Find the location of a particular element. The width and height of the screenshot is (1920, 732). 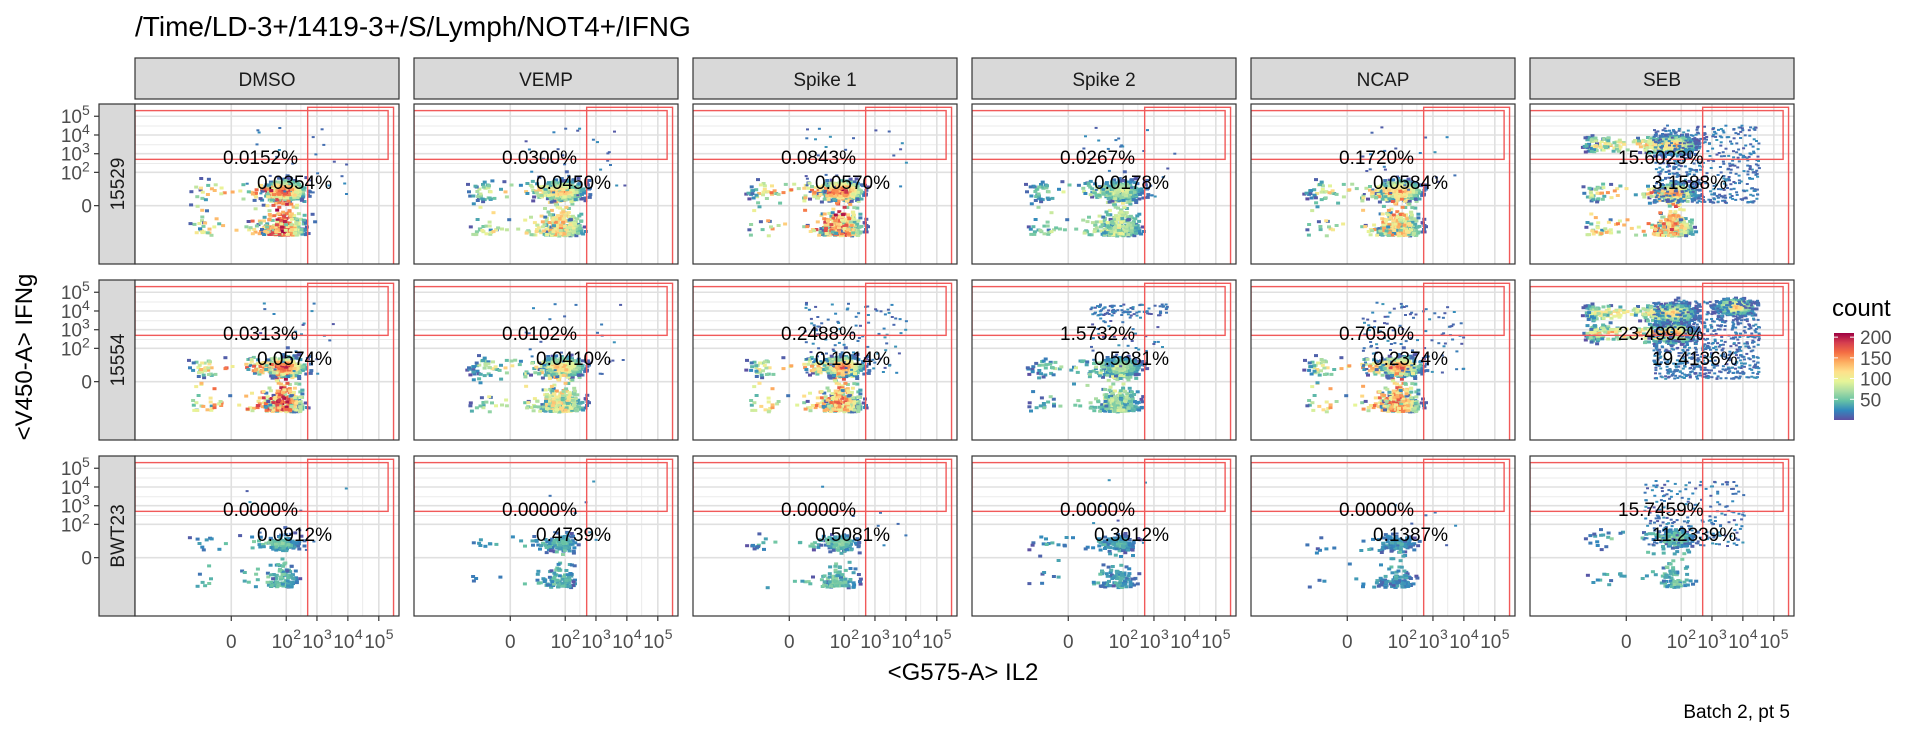

panel-border is located at coordinates (825, 184).